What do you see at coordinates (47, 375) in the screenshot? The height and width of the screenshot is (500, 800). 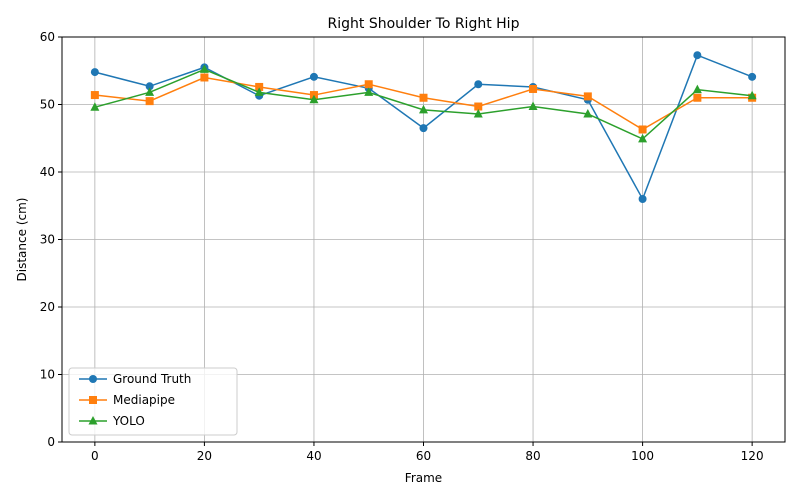 I see `y-tick-label: 10` at bounding box center [47, 375].